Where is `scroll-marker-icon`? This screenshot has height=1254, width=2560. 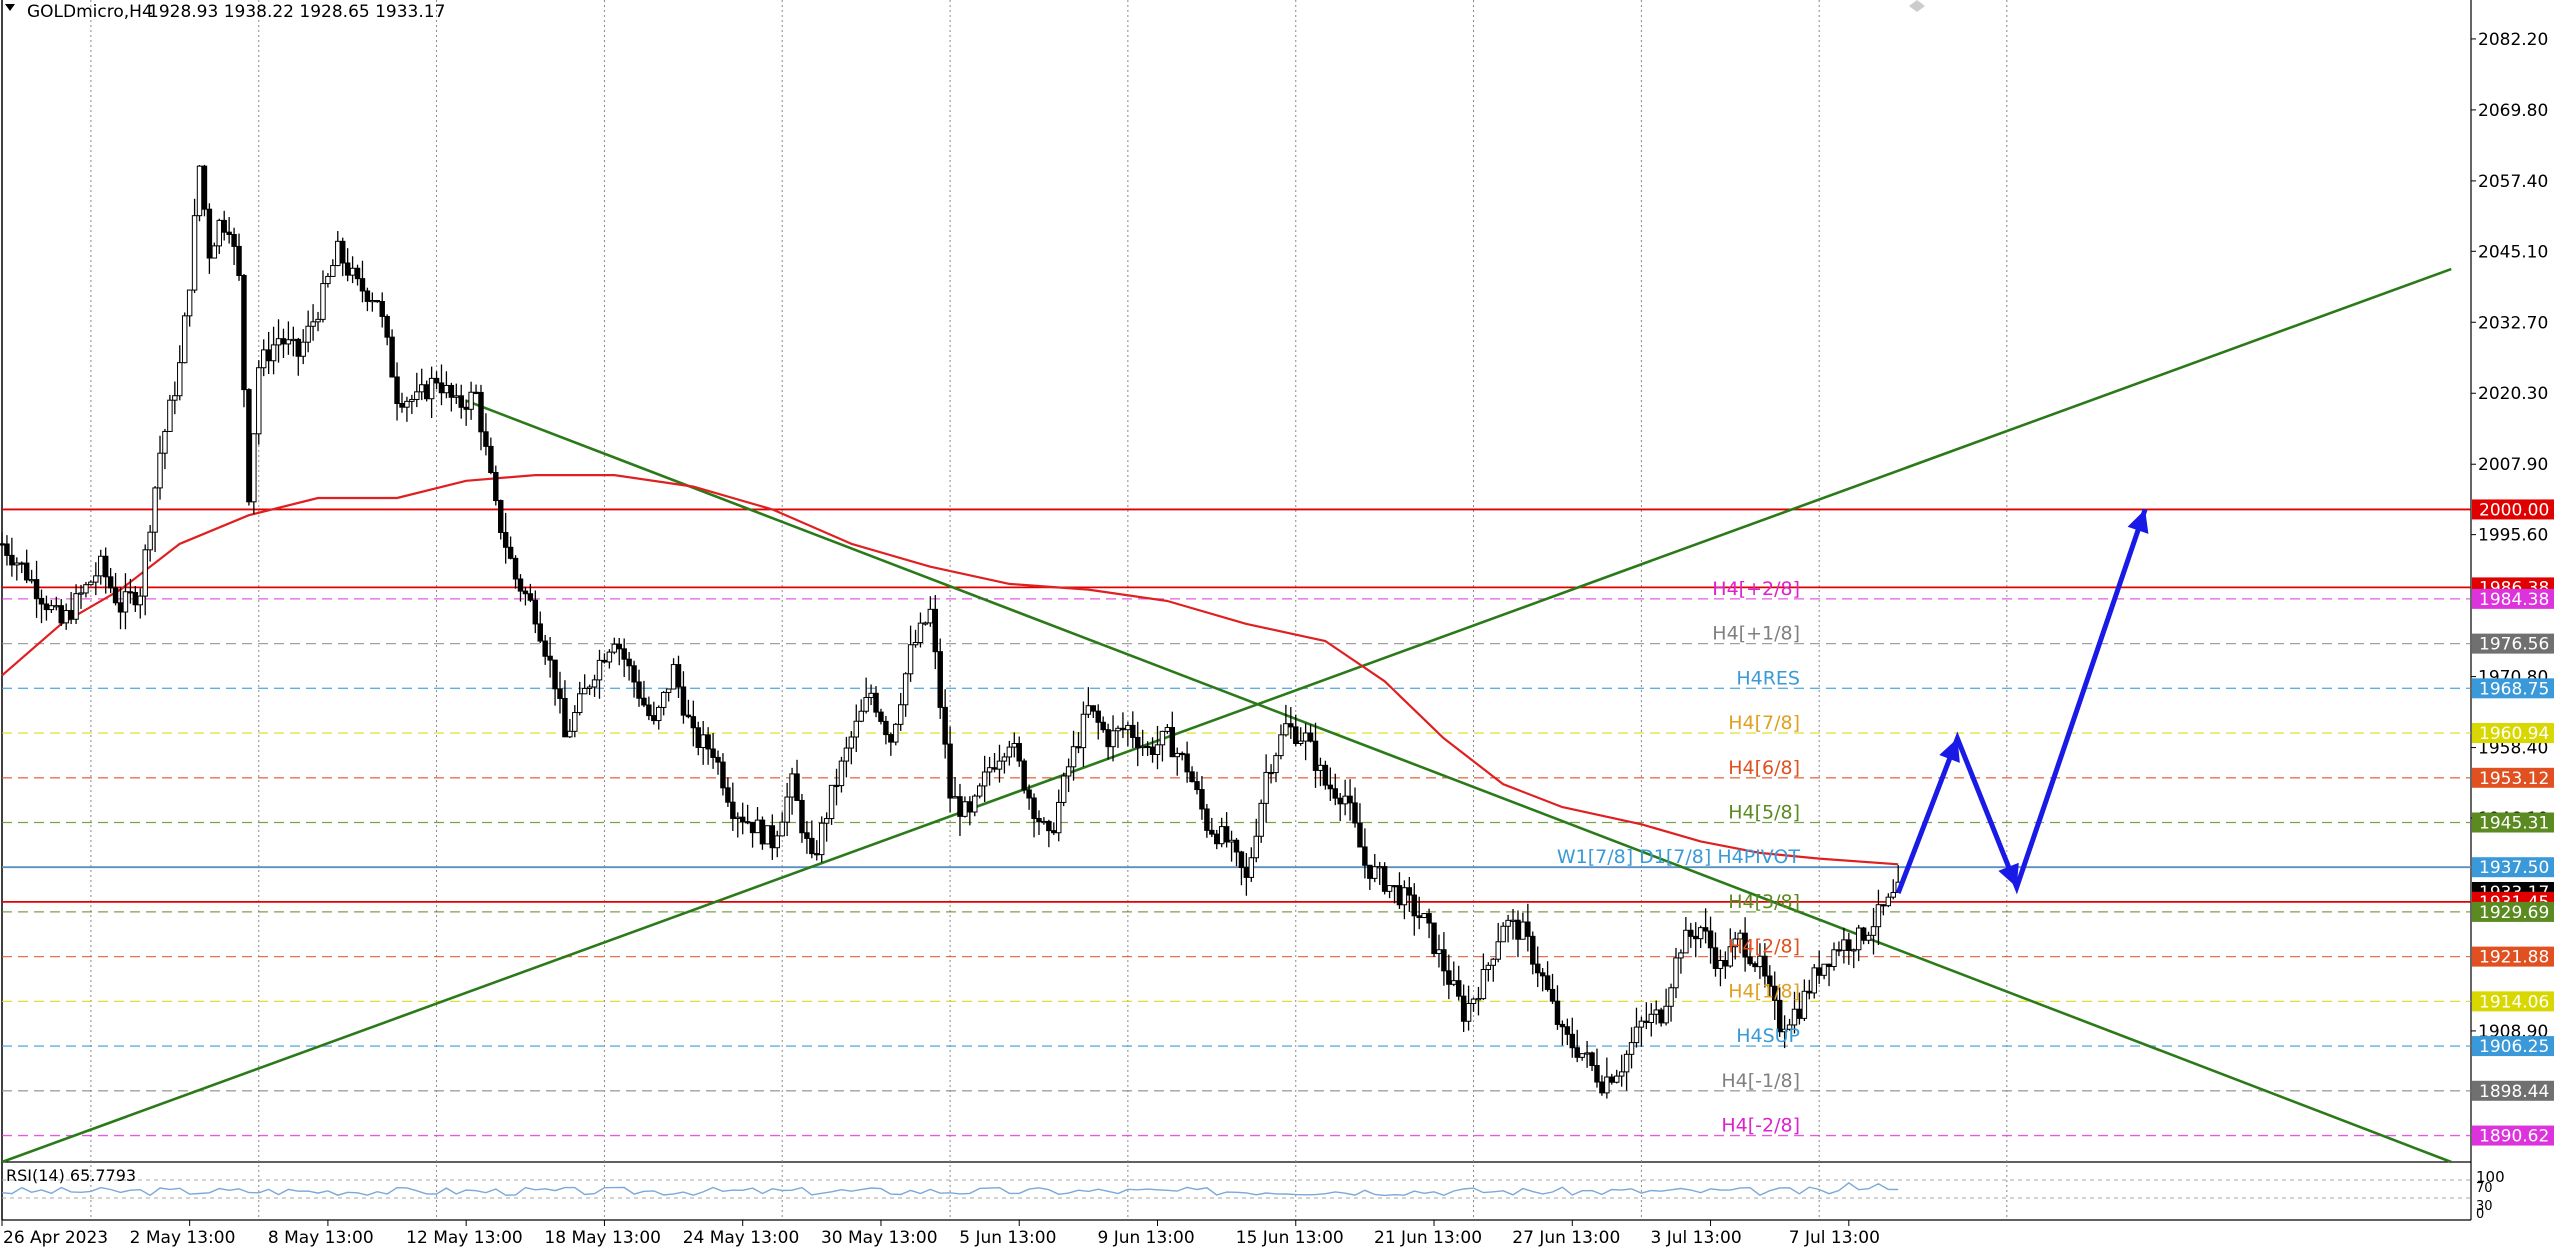
scroll-marker-icon is located at coordinates (1917, 6).